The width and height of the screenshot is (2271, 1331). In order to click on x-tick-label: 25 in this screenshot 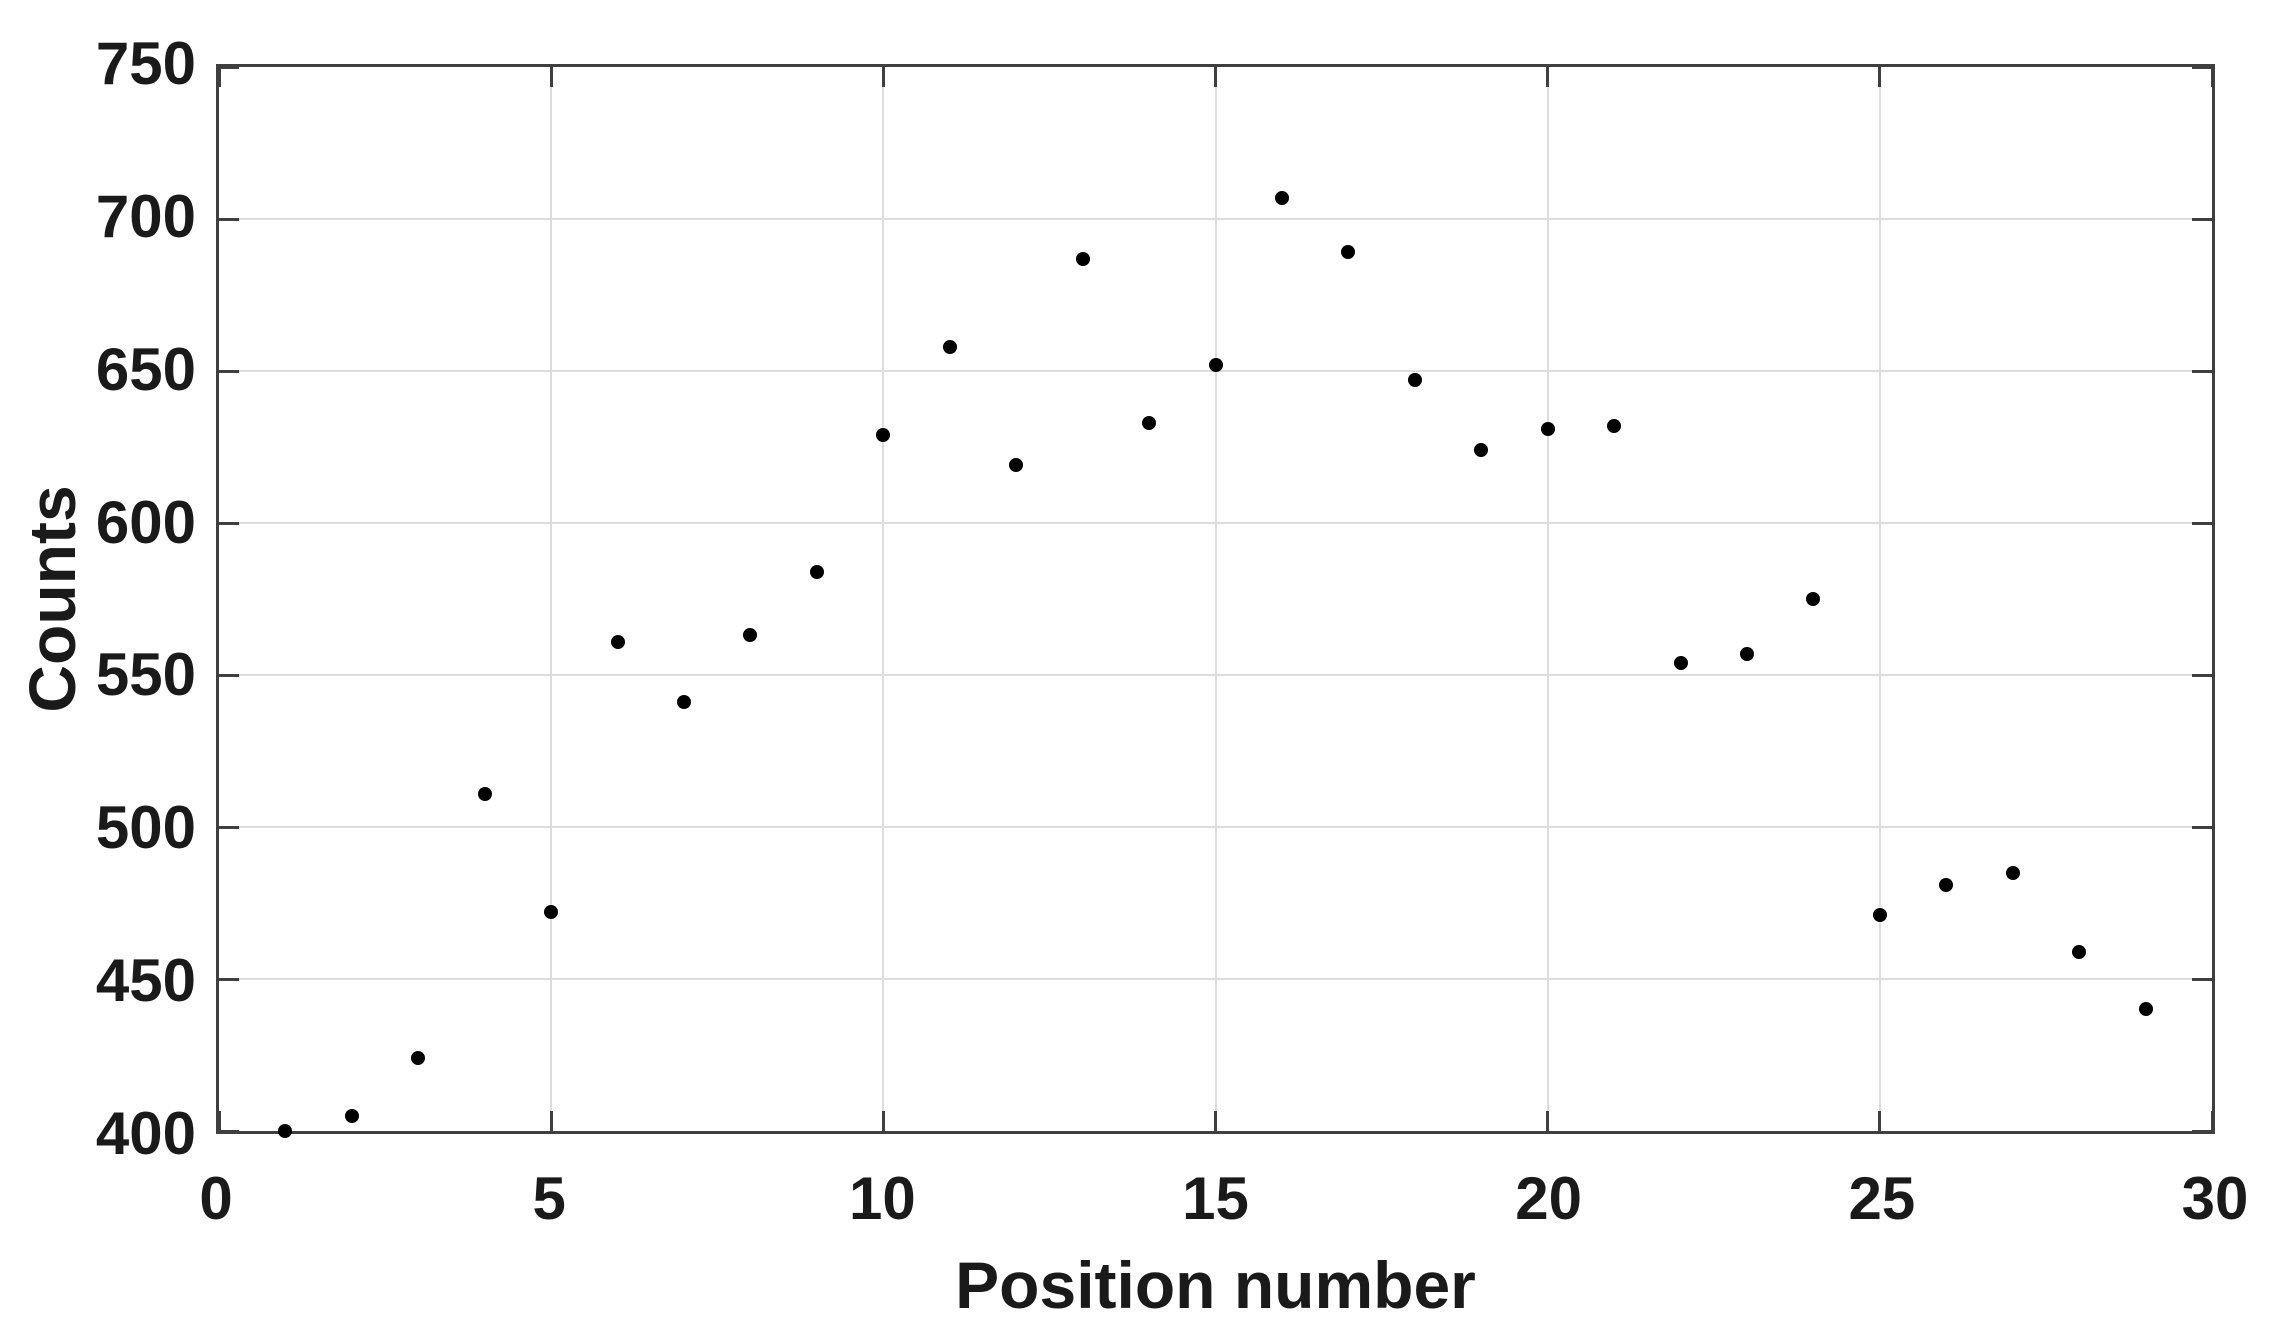, I will do `click(1882, 1198)`.